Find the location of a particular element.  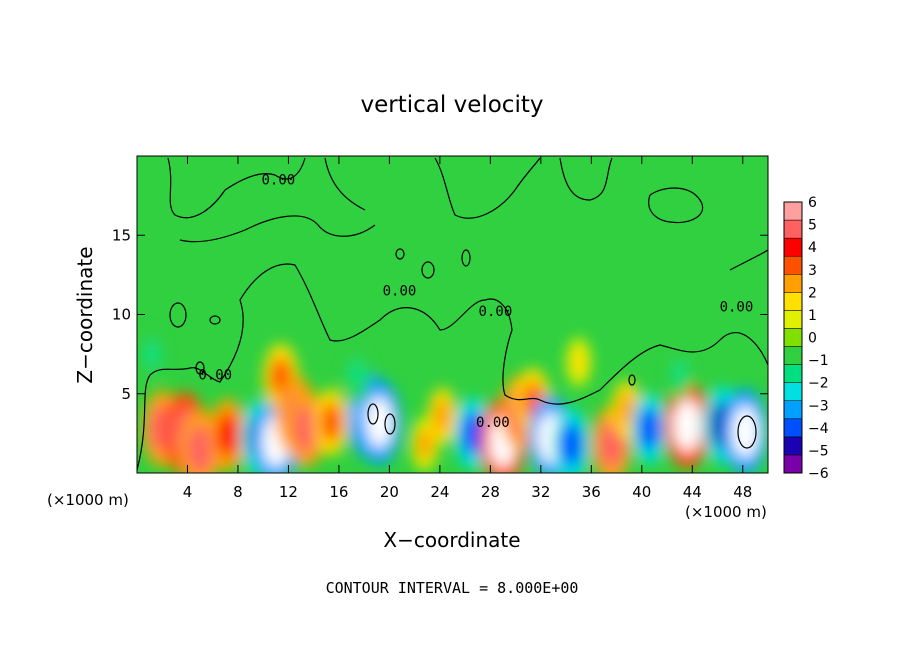

colorbar-tick-label: −6 is located at coordinates (818, 474).